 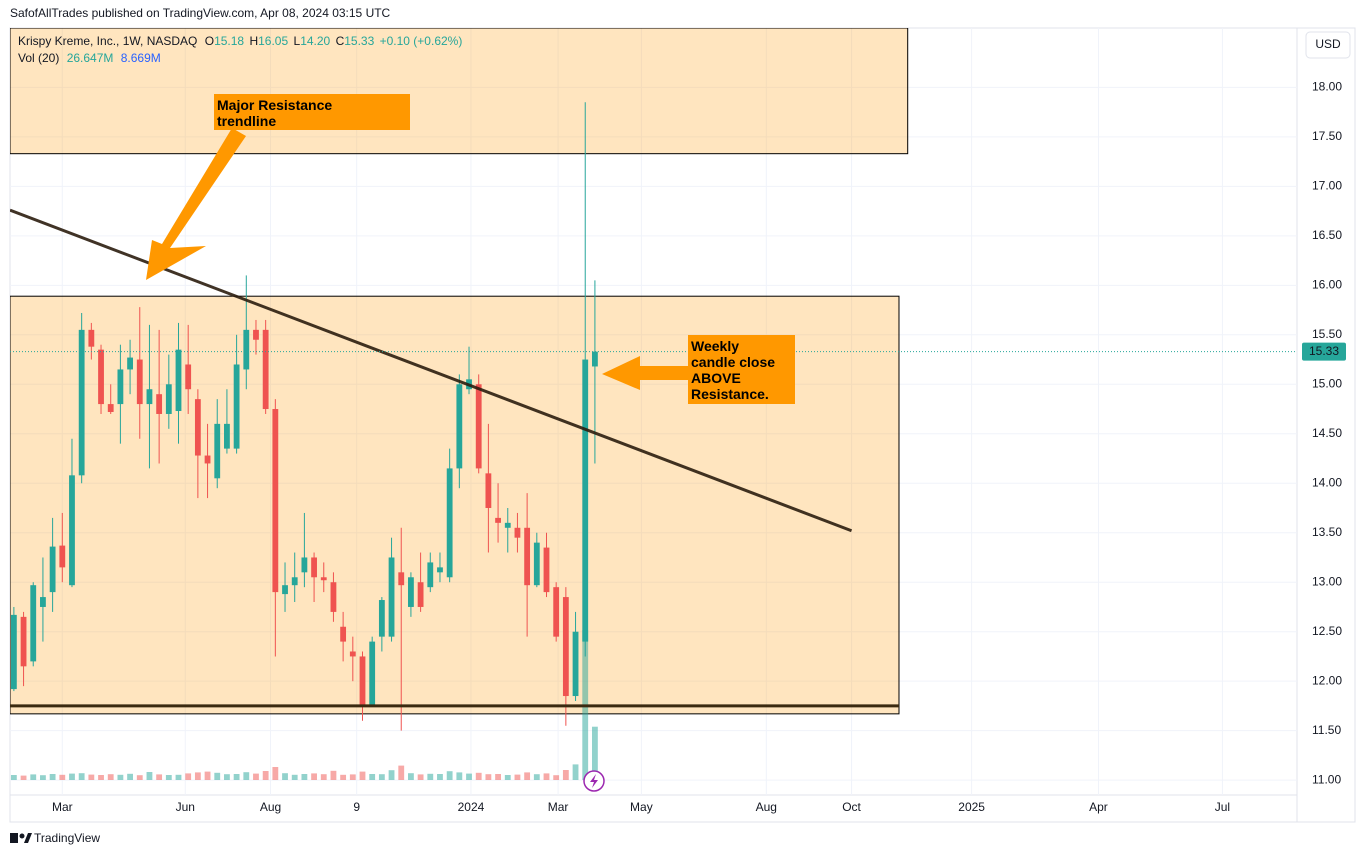 I want to click on x-tick-label: 9, so click(x=356, y=807).